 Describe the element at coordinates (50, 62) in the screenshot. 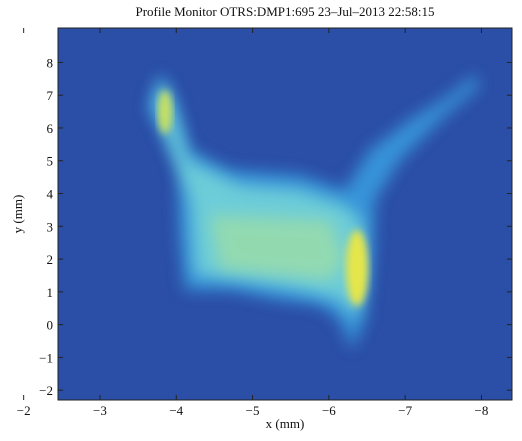

I see `y-tick-label: 8` at that location.